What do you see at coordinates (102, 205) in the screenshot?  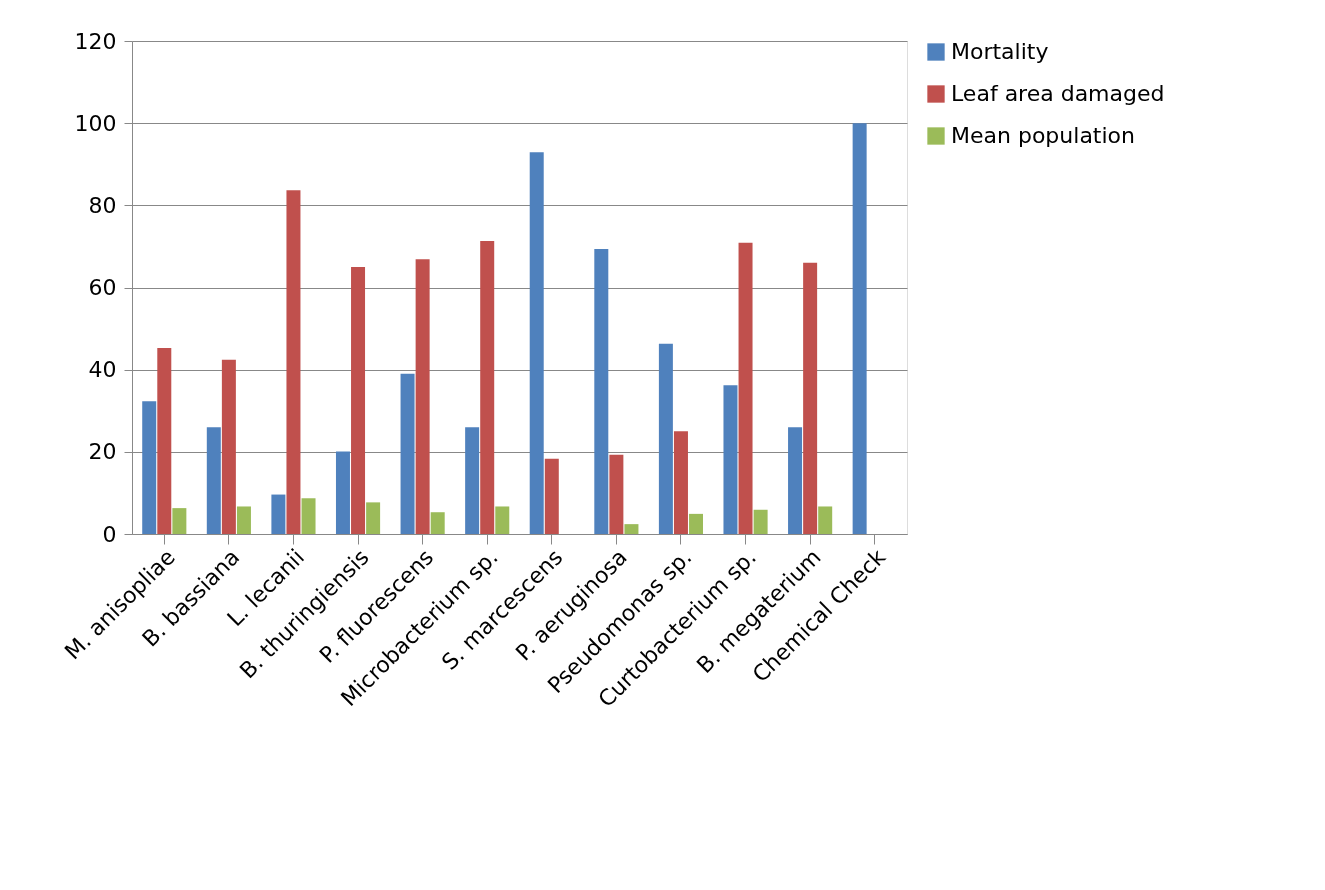 I see `y-tick-label: 80` at bounding box center [102, 205].